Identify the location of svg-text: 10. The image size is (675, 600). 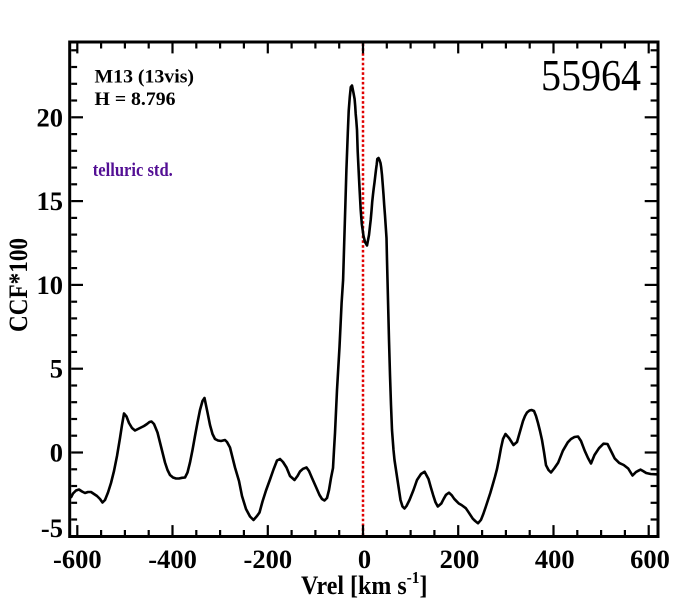
(50, 285).